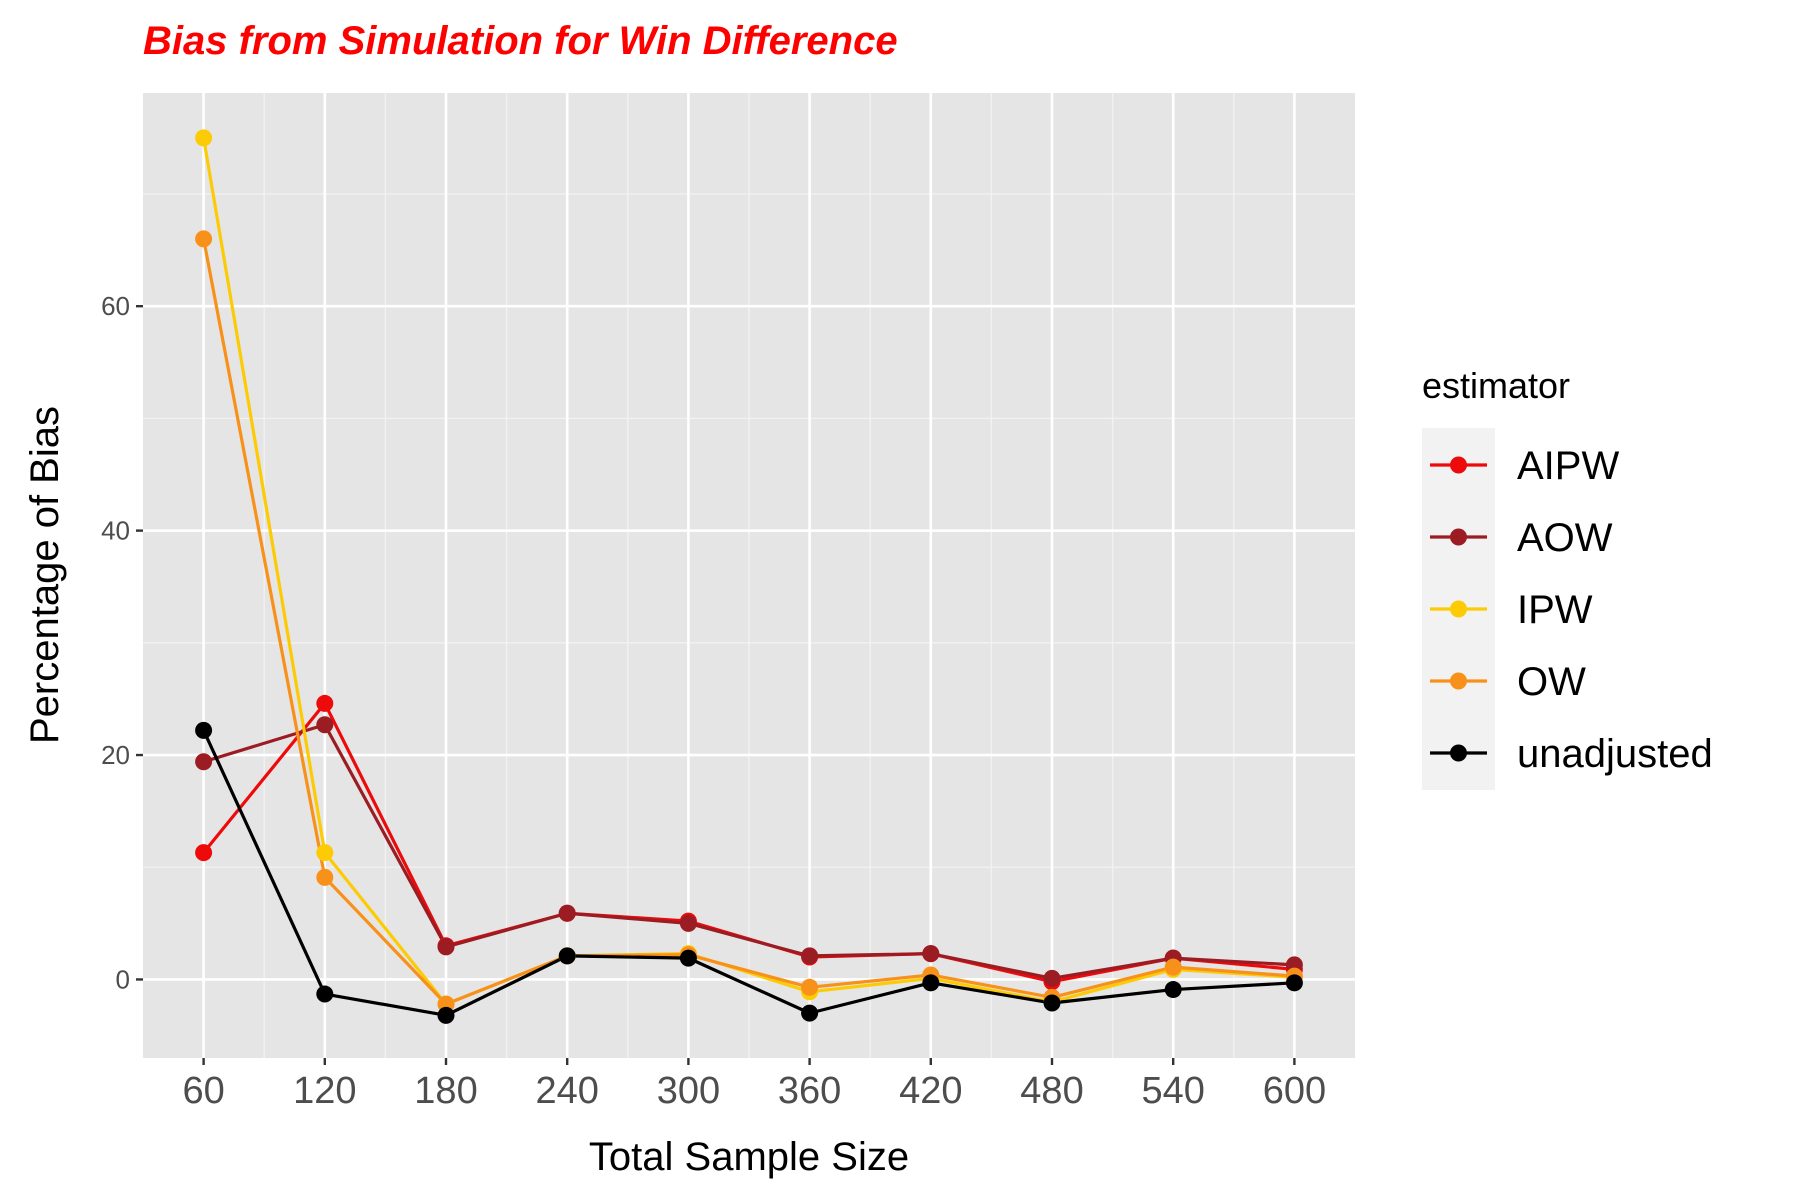  What do you see at coordinates (122, 642) in the screenshot?
I see `y-axis: 0 20 40 60` at bounding box center [122, 642].